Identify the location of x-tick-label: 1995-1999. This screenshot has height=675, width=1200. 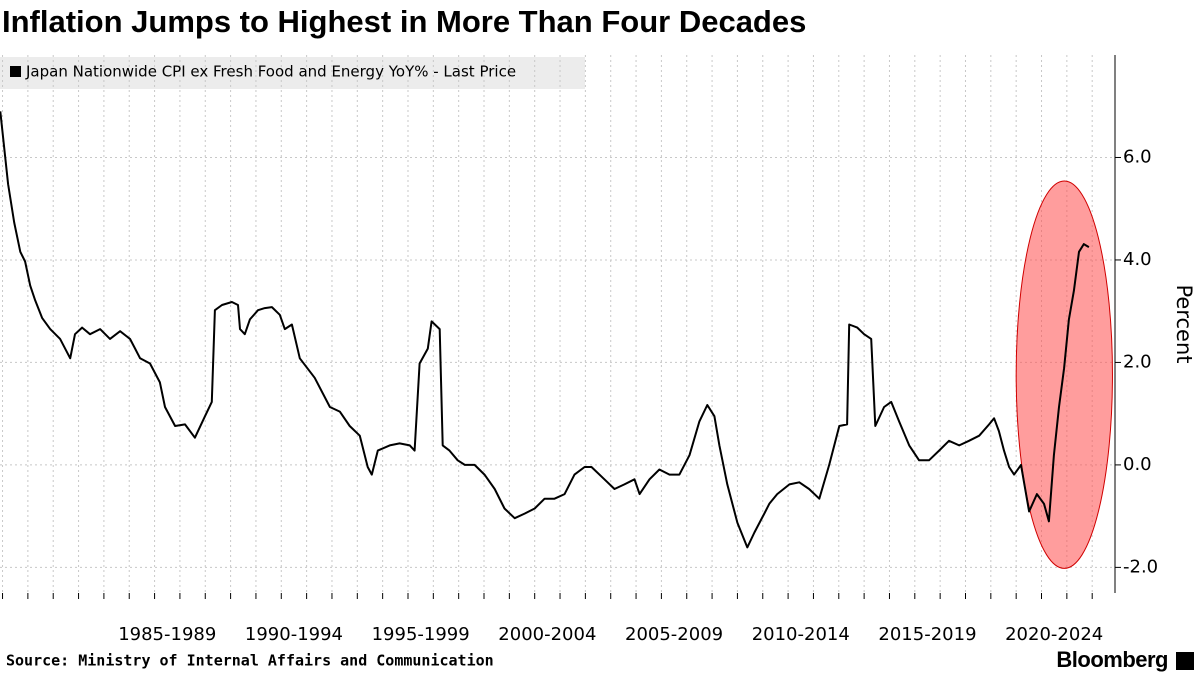
(421, 634).